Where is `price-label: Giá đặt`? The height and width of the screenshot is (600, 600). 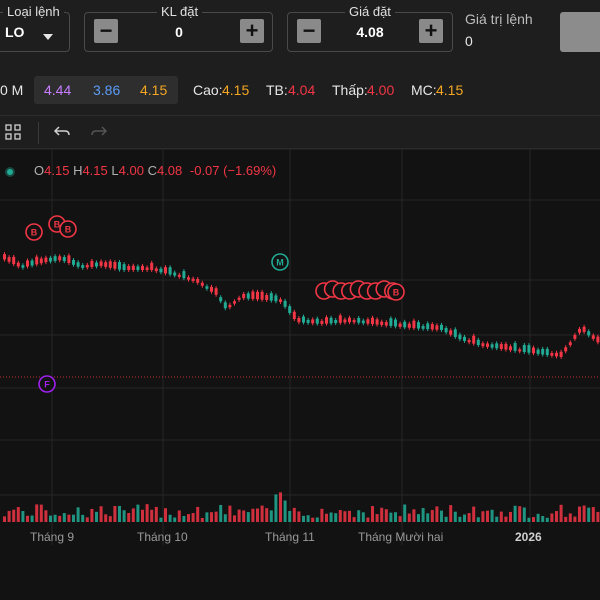 price-label: Giá đặt is located at coordinates (370, 12).